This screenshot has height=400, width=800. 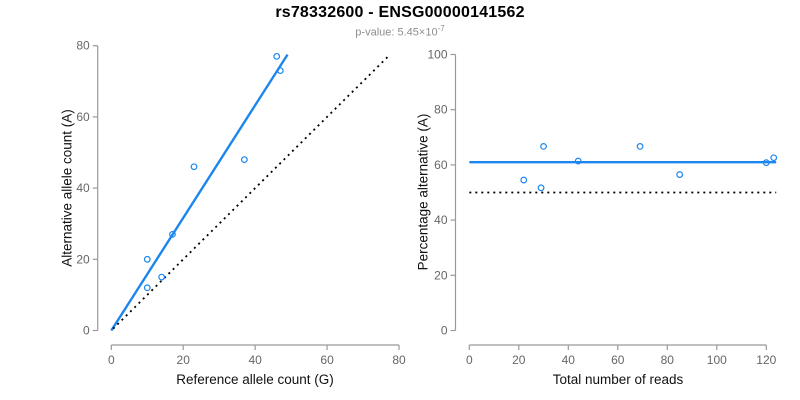 What do you see at coordinates (396, 32) in the screenshot?
I see `p-value-base: p-value: 5.45×10` at bounding box center [396, 32].